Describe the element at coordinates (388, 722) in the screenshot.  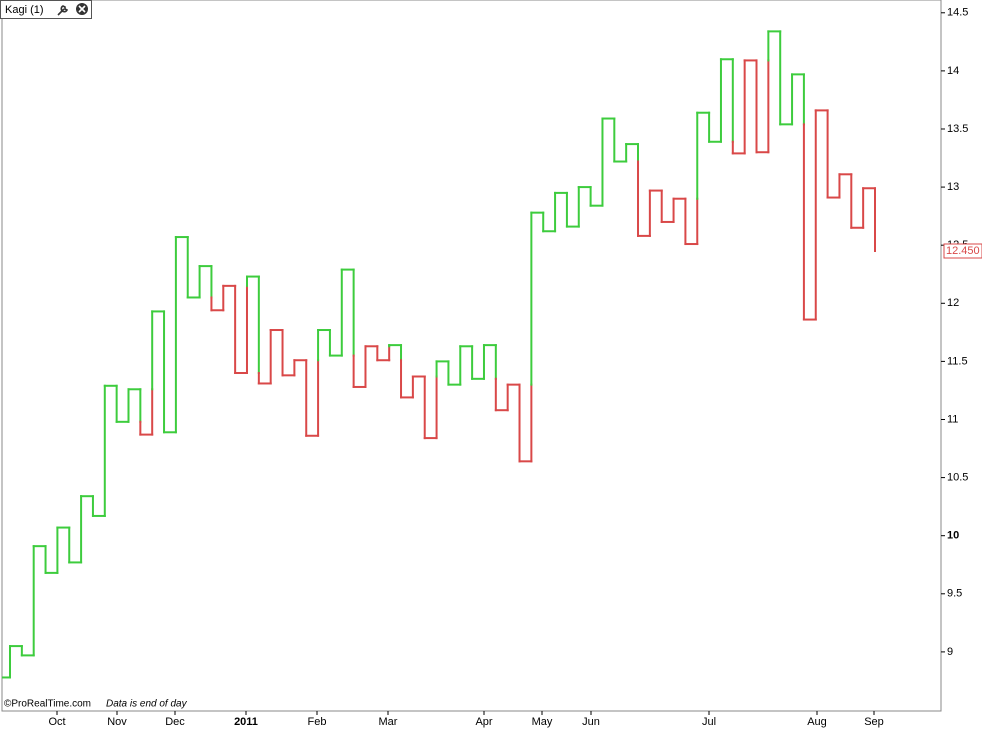
I see `x-tick-label: Mar` at that location.